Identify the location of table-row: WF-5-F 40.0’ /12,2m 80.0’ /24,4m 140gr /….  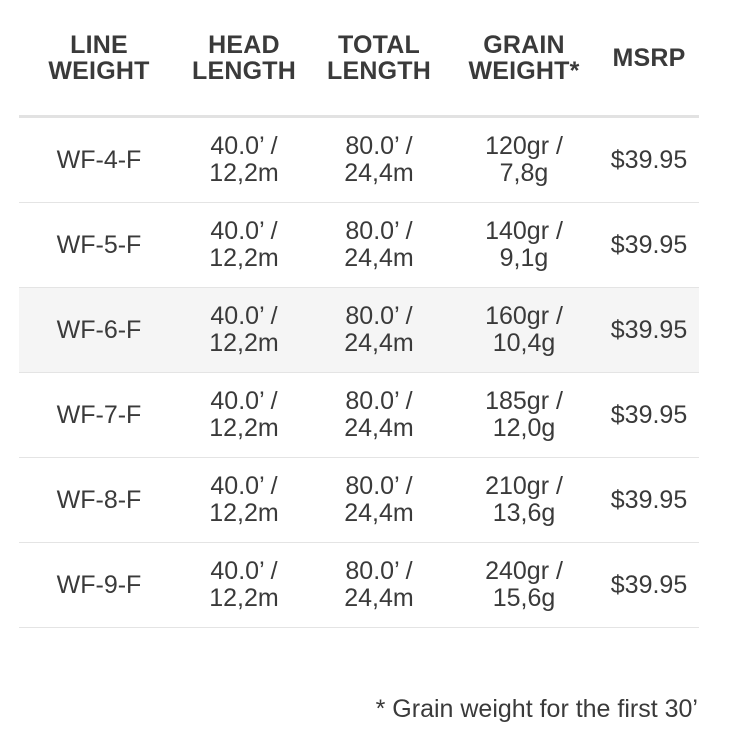
(359, 245).